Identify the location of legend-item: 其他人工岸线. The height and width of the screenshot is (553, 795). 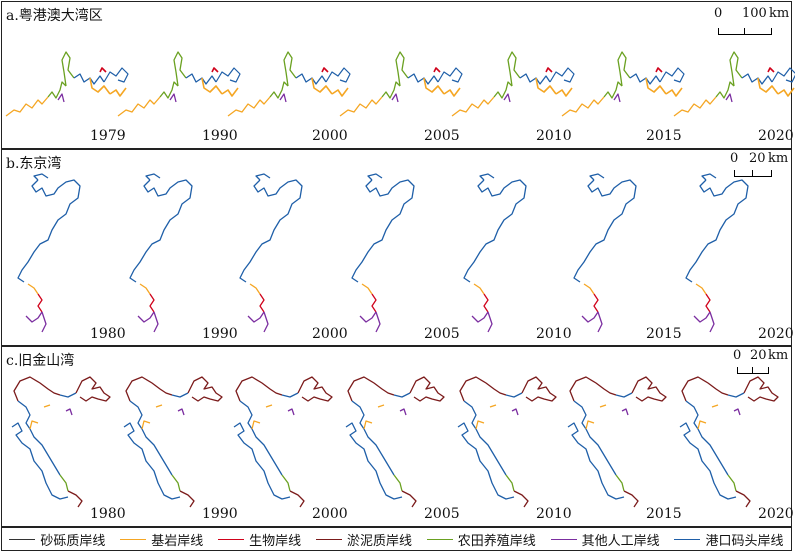
(605, 539).